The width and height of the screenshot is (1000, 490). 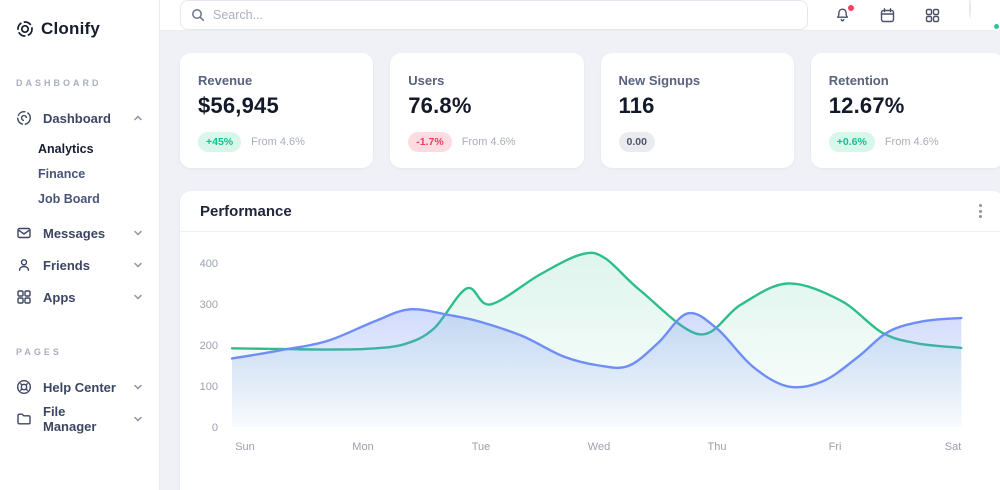 I want to click on dashboard-icon, so click(x=24, y=118).